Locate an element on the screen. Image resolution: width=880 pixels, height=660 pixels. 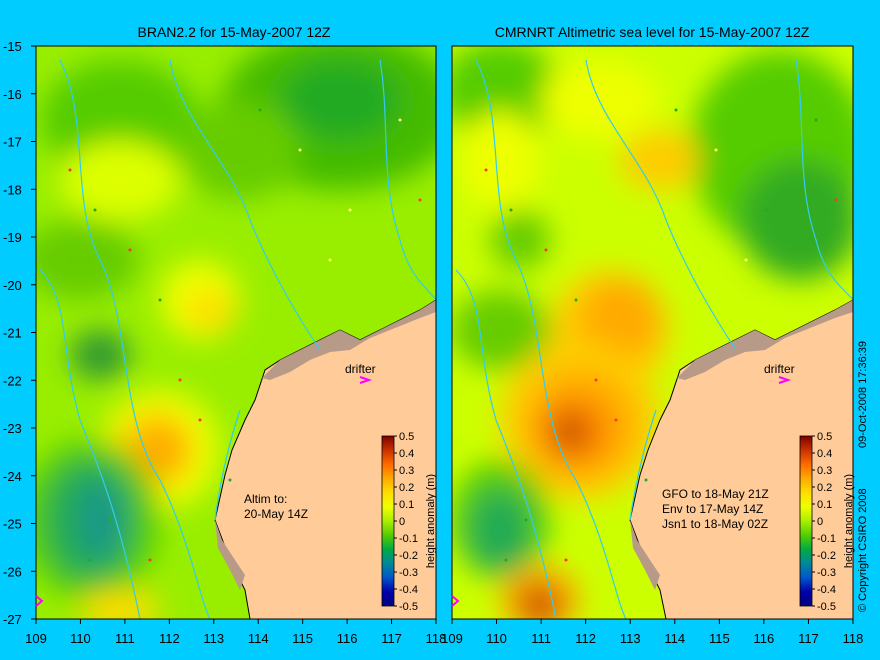
right-drifter-label: drifter is located at coordinates (779, 369).